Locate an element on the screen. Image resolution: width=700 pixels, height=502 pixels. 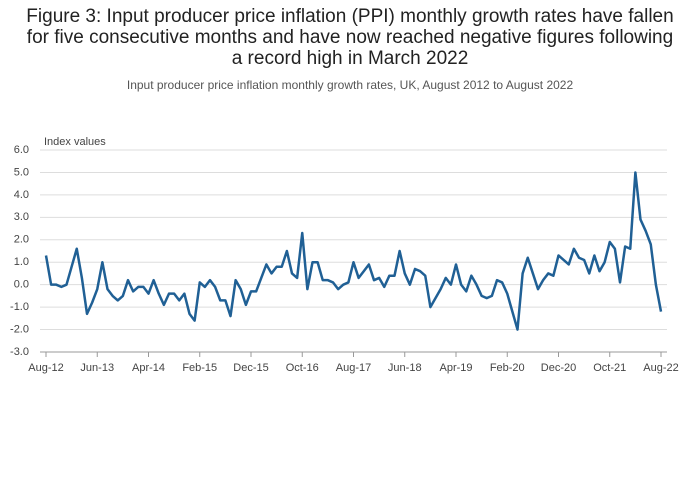
x-tick-label: Aug-17 is located at coordinates (353, 368).